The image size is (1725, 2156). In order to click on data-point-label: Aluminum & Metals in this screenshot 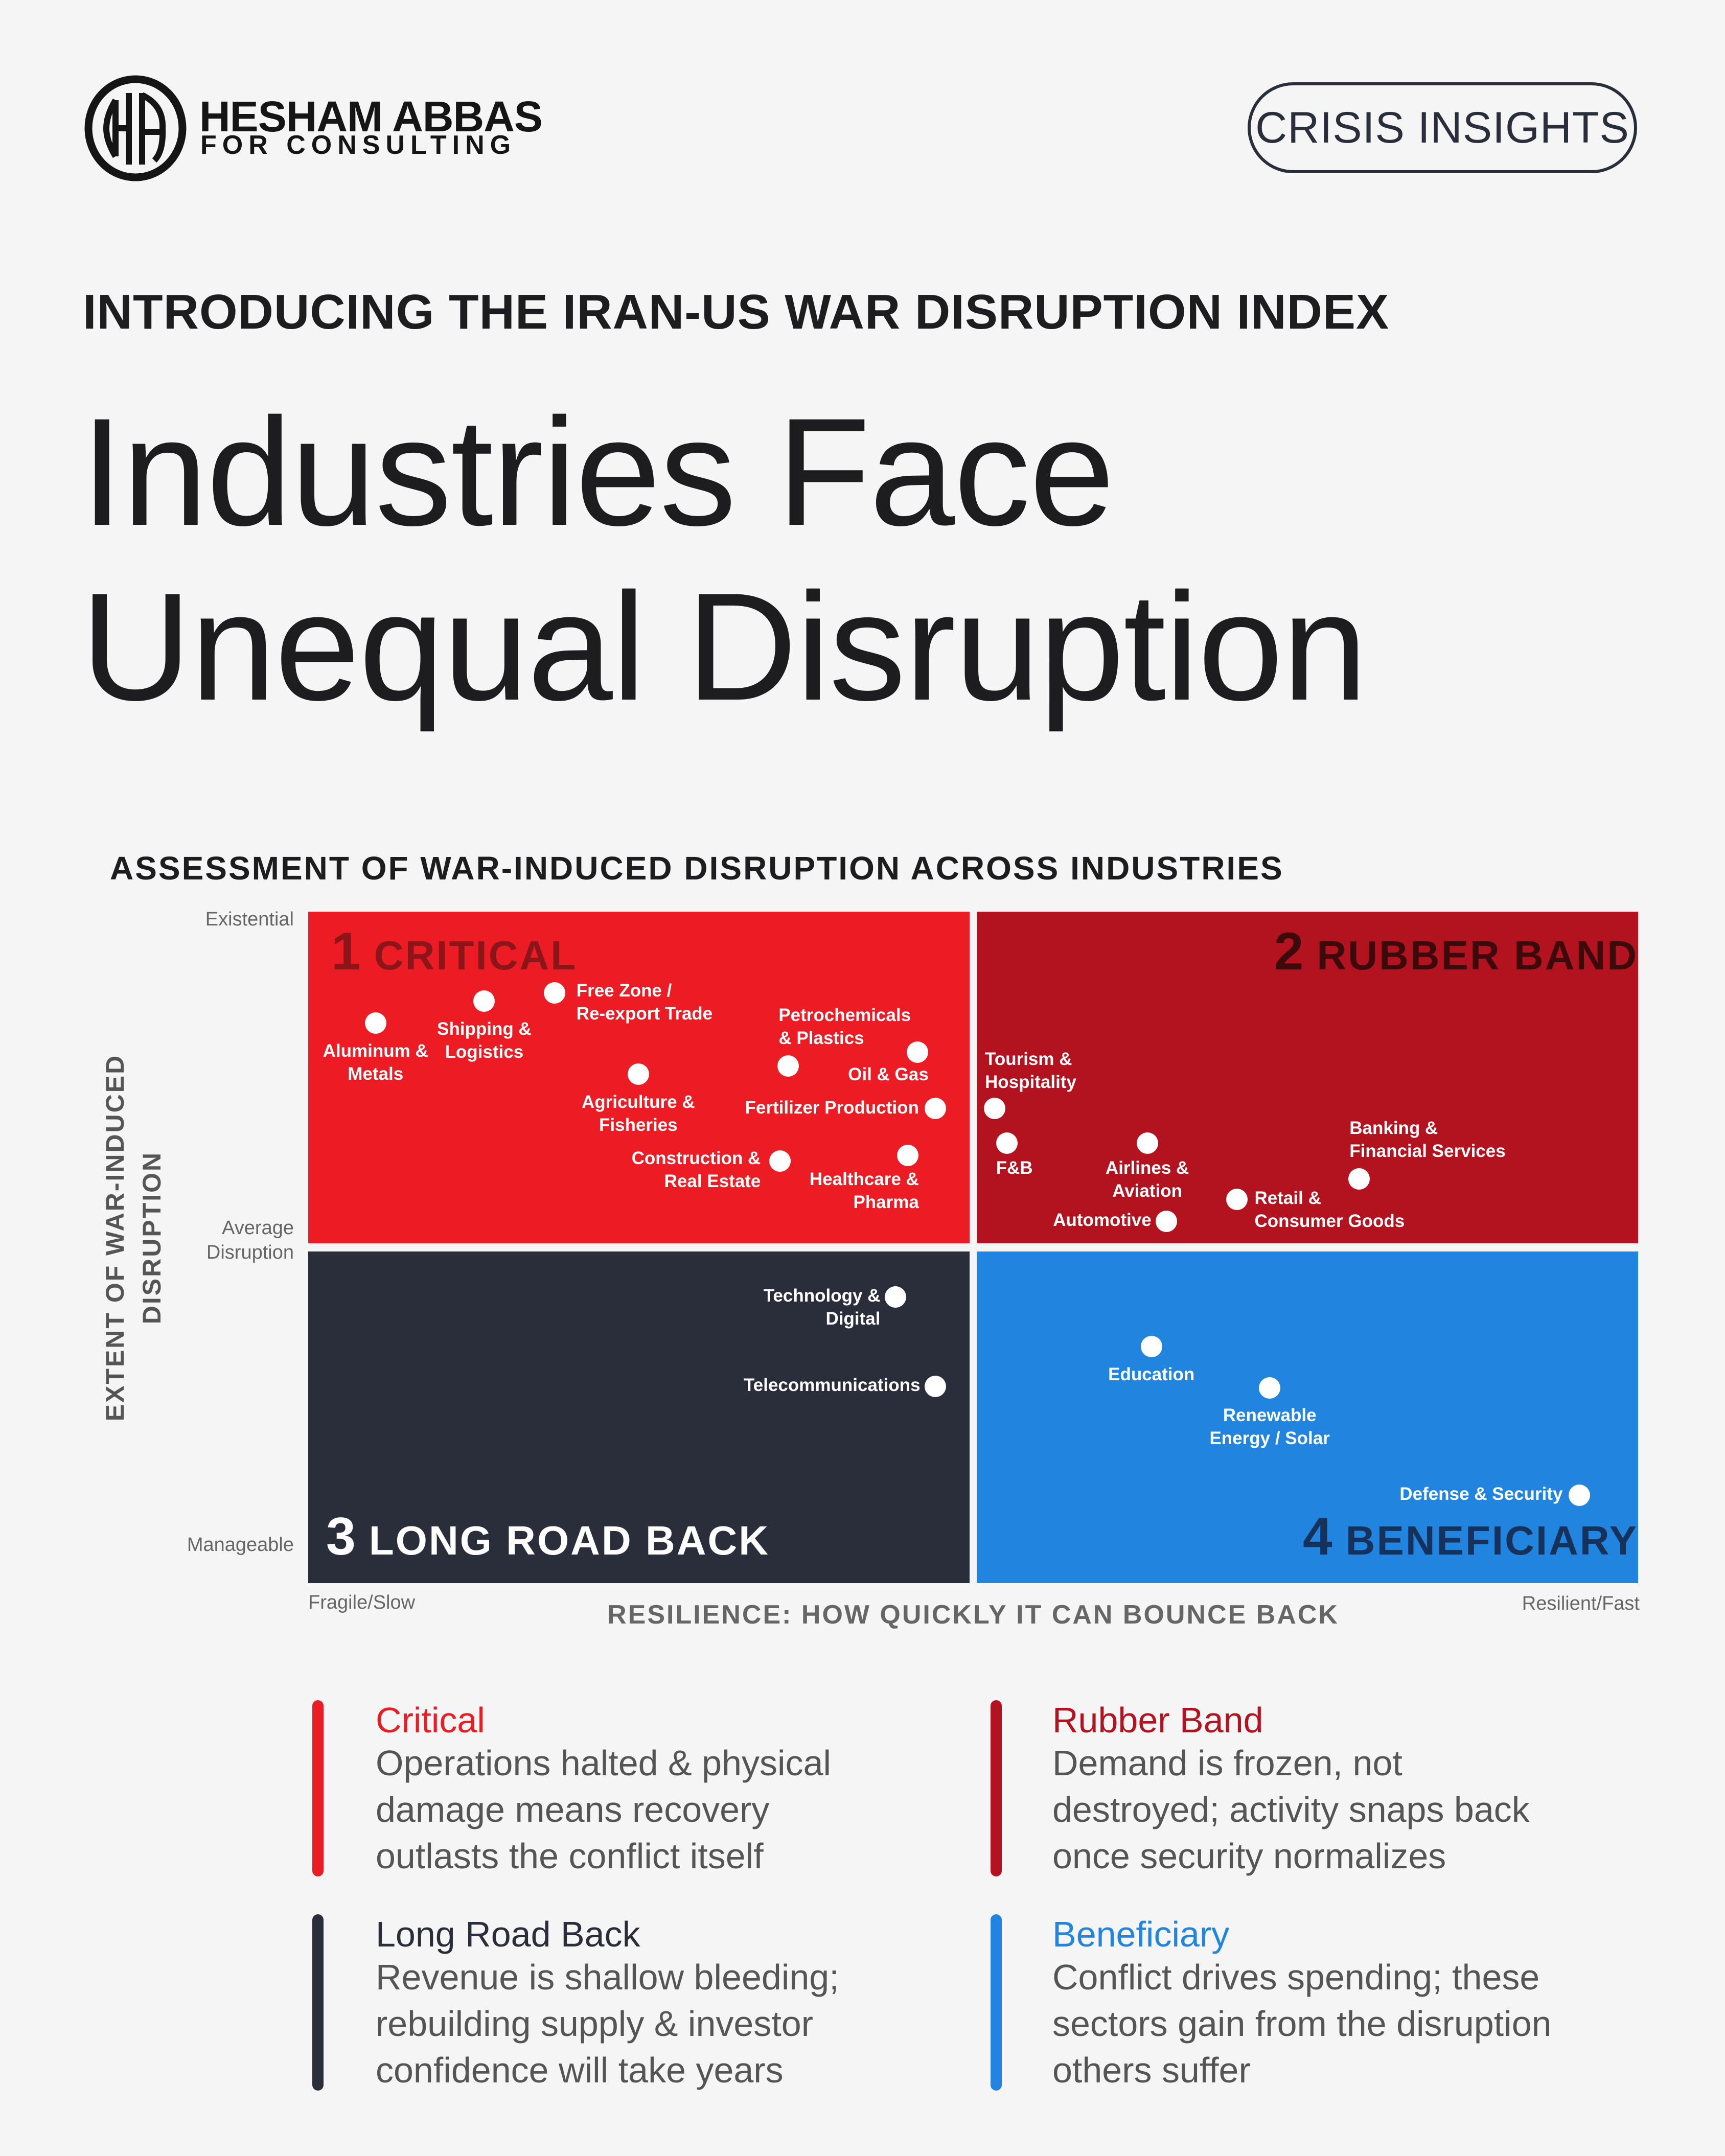, I will do `click(375, 1062)`.